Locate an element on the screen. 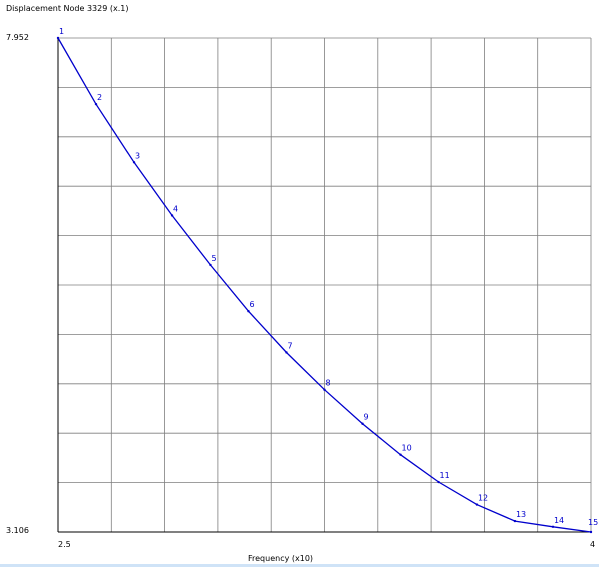 The image size is (599, 567). data-point-label: 10 is located at coordinates (407, 448).